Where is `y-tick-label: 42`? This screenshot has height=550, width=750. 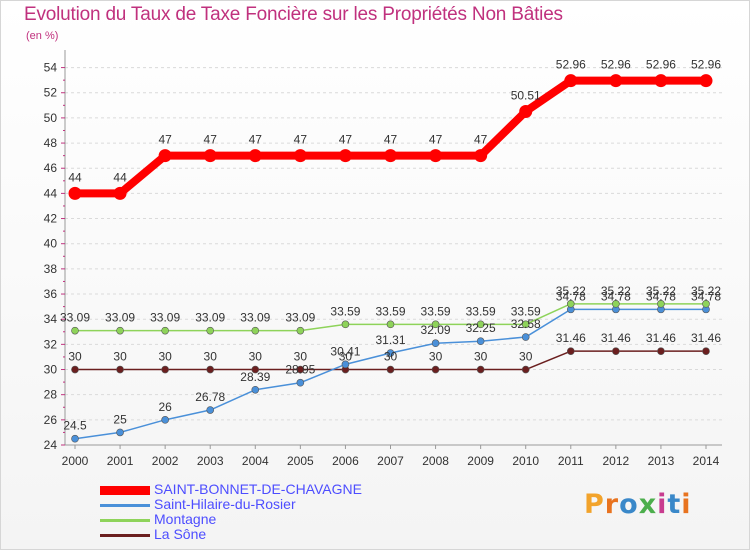 y-tick-label: 42 is located at coordinates (51, 219).